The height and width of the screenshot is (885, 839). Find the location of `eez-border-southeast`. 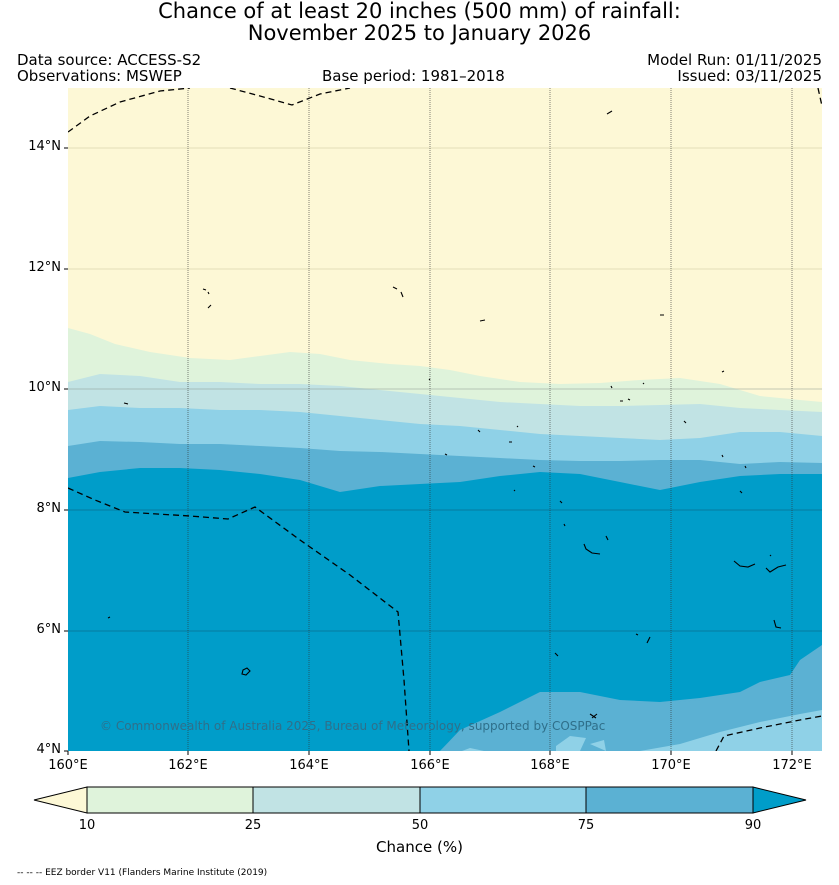

eez-border-southeast is located at coordinates (768, 733).